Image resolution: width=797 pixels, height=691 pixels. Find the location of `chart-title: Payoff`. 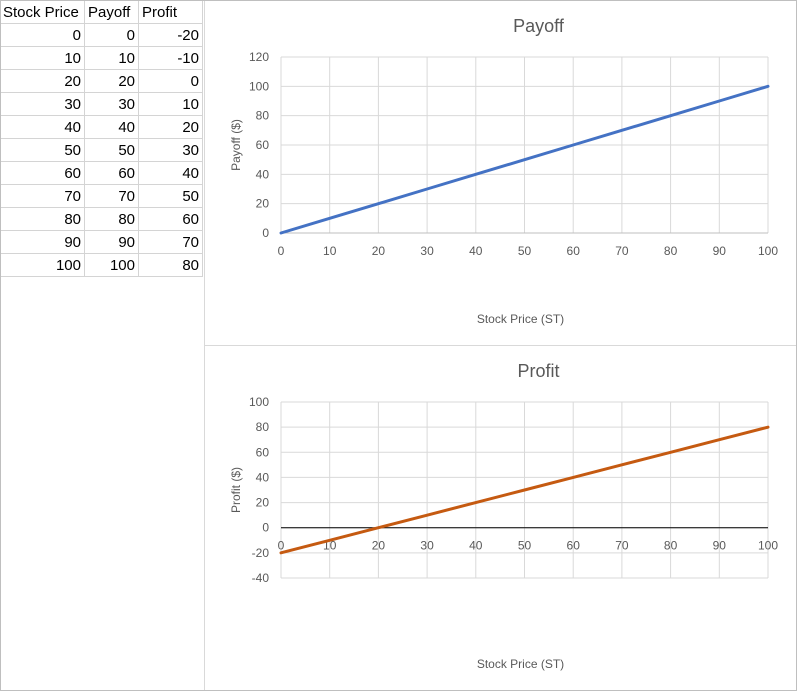

chart-title: Payoff is located at coordinates (539, 26).